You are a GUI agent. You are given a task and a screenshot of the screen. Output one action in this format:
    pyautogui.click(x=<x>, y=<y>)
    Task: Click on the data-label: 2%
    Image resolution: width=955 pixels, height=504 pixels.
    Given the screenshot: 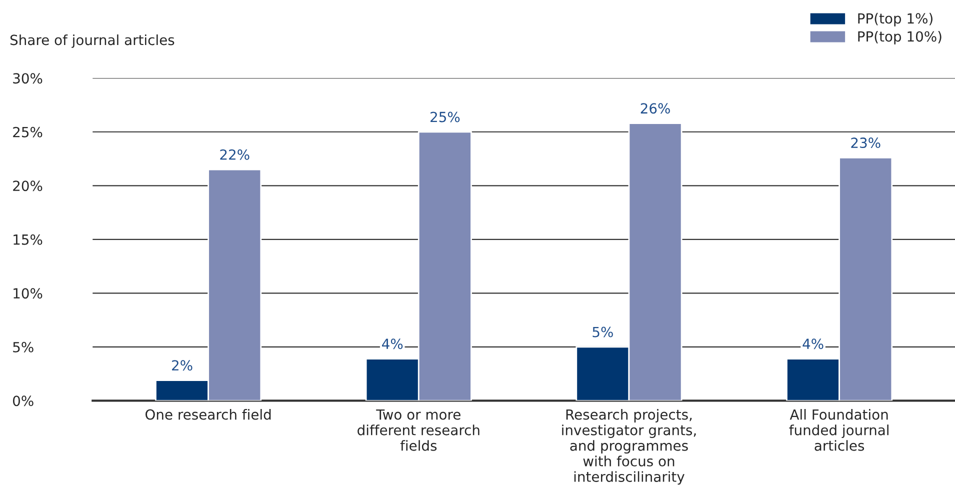 What is the action you would take?
    pyautogui.click(x=182, y=365)
    